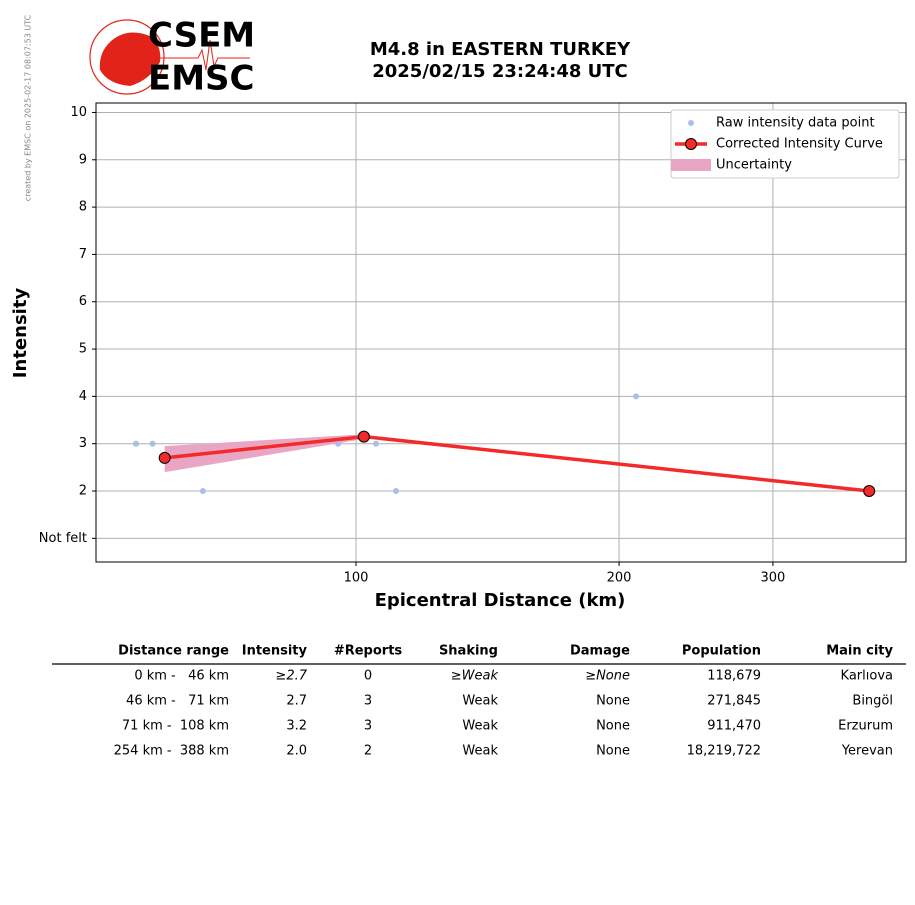 The image size is (915, 905). I want to click on table-cell: Erzurum, so click(865, 726).